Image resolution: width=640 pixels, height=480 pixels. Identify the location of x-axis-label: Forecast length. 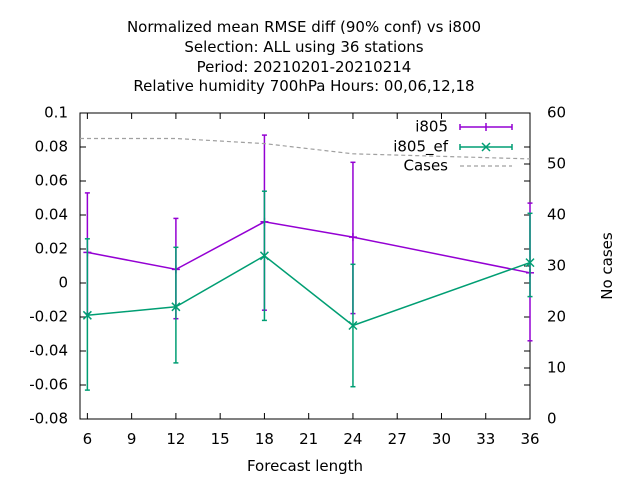
(305, 466).